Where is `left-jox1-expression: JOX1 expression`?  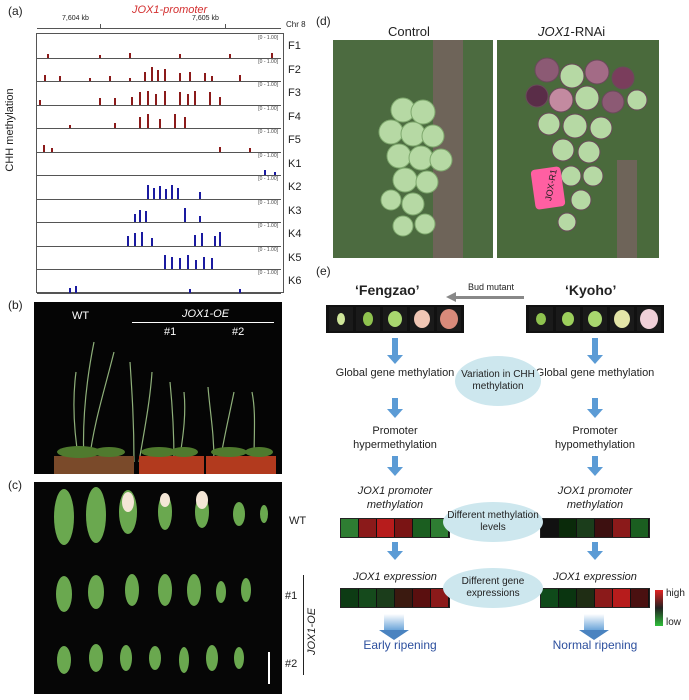 left-jox1-expression: JOX1 expression is located at coordinates (395, 577).